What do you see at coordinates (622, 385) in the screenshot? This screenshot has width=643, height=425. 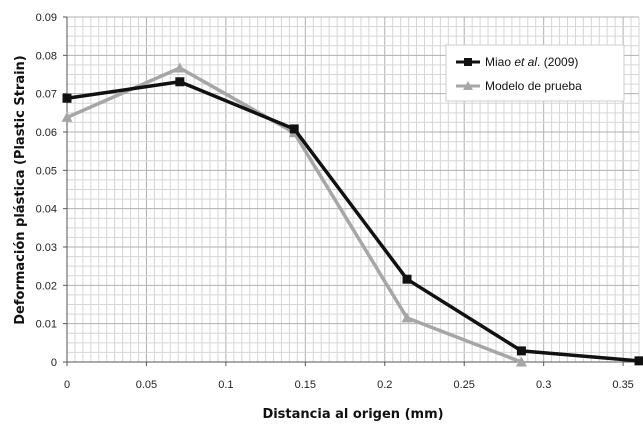 I see `x-tick-label: 0.35` at bounding box center [622, 385].